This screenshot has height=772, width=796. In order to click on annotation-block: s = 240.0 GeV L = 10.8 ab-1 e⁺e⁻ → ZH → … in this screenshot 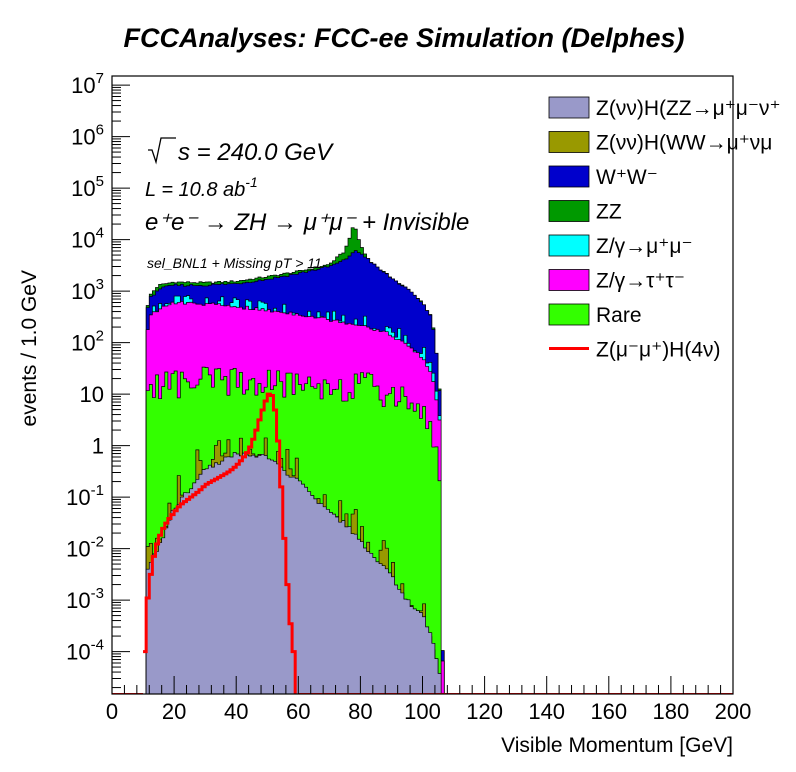, I will do `click(307, 204)`.